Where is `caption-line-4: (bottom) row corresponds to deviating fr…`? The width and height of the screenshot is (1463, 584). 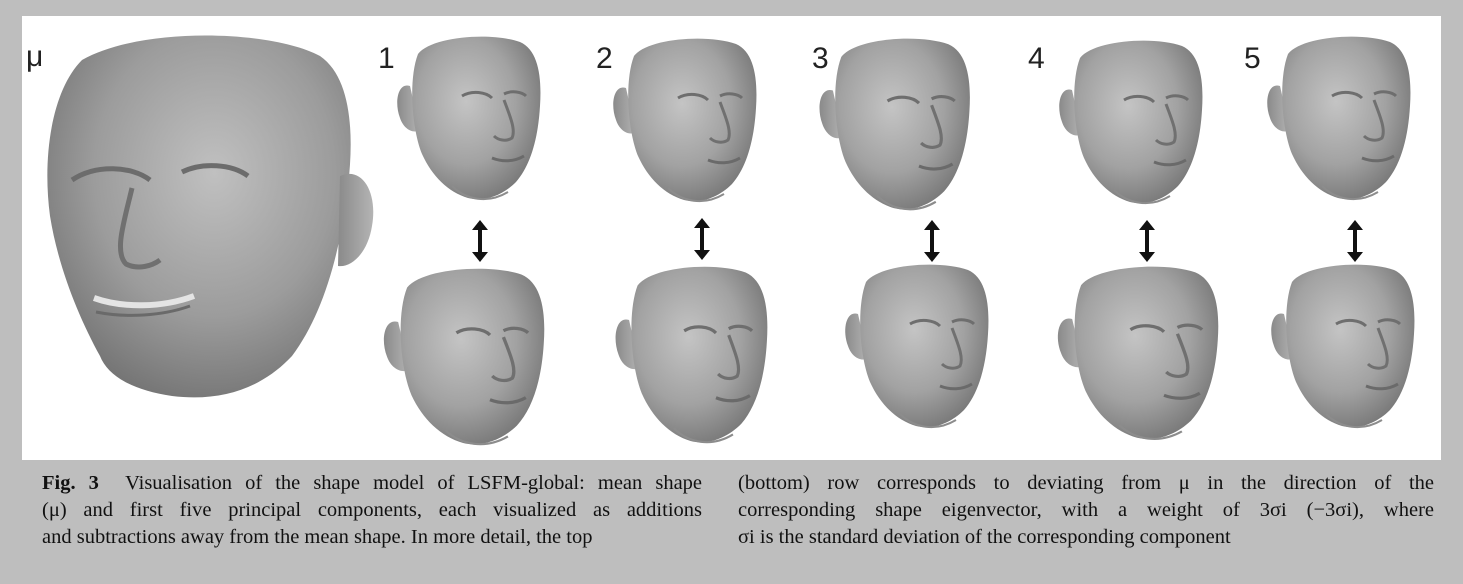
caption-line-4: (bottom) row corresponds to deviating fr… is located at coordinates (1086, 483).